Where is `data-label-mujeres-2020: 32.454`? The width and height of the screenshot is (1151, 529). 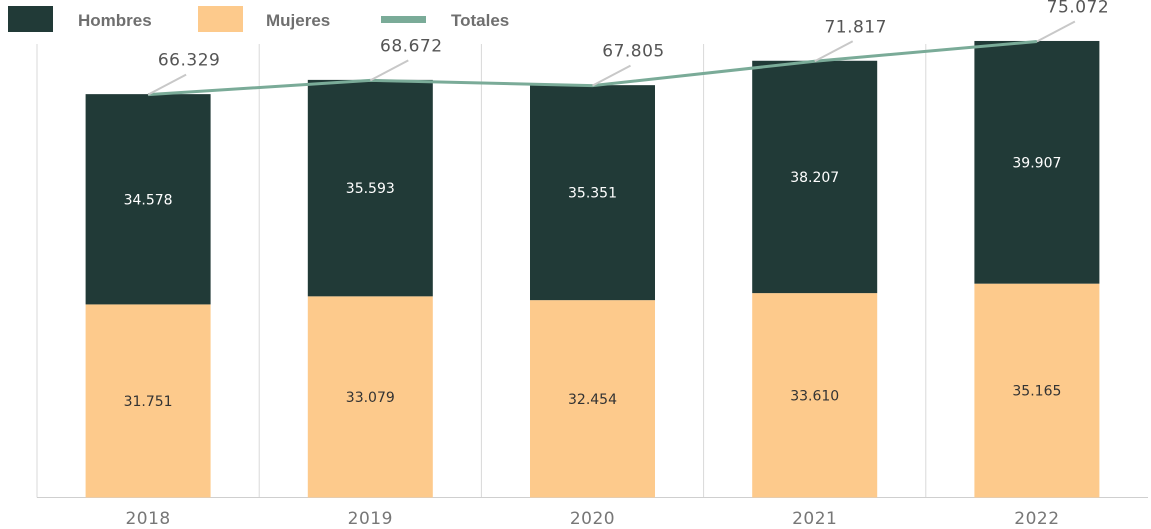 data-label-mujeres-2020: 32.454 is located at coordinates (592, 400).